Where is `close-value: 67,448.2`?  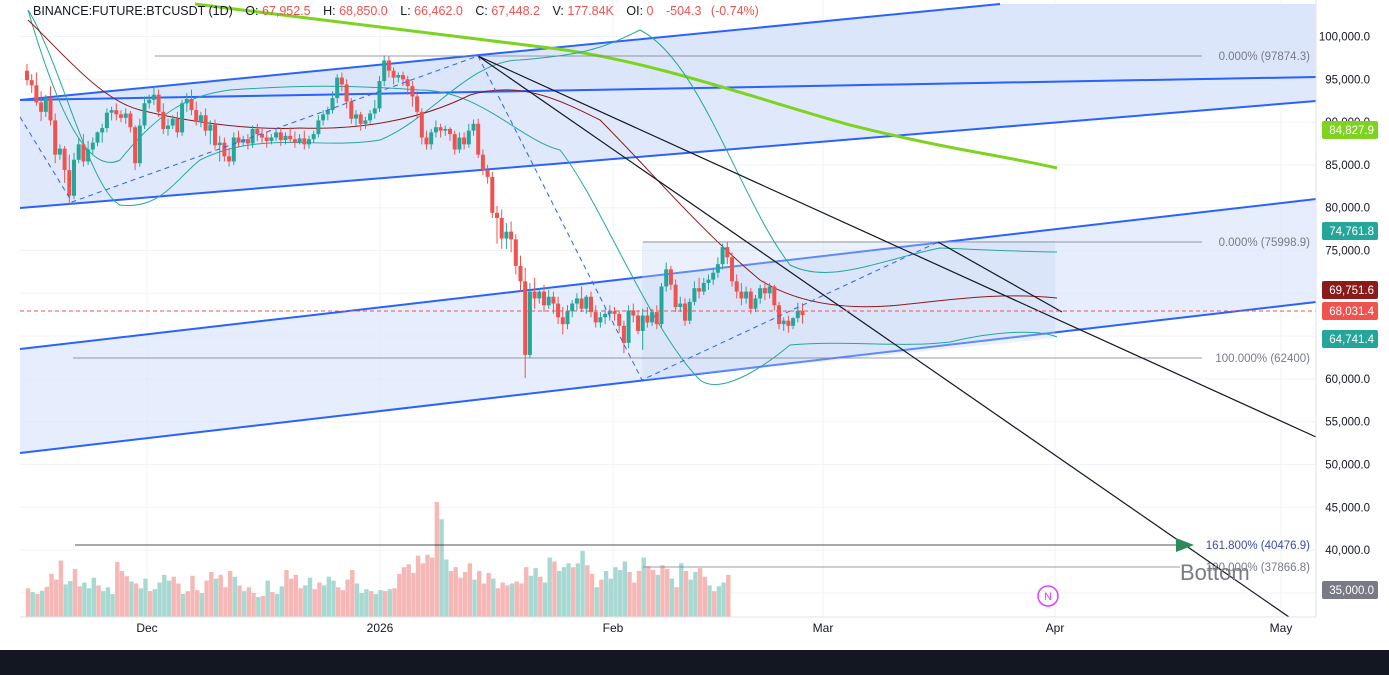 close-value: 67,448.2 is located at coordinates (515, 11).